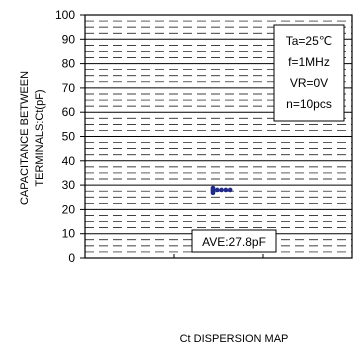 The image size is (360, 348). Describe the element at coordinates (309, 41) in the screenshot. I see `condition-temperature: Ta=25℃` at that location.